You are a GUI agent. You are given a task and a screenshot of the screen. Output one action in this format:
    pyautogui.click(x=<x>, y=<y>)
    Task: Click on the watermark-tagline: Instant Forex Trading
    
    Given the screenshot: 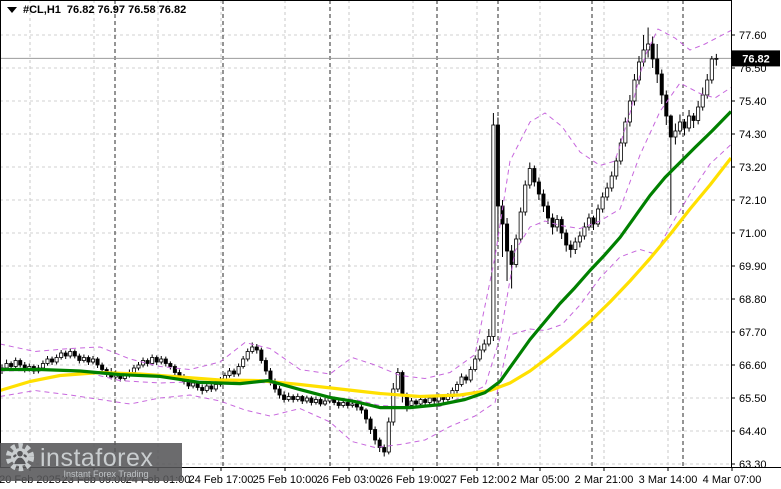 What is the action you would take?
    pyautogui.click(x=106, y=474)
    